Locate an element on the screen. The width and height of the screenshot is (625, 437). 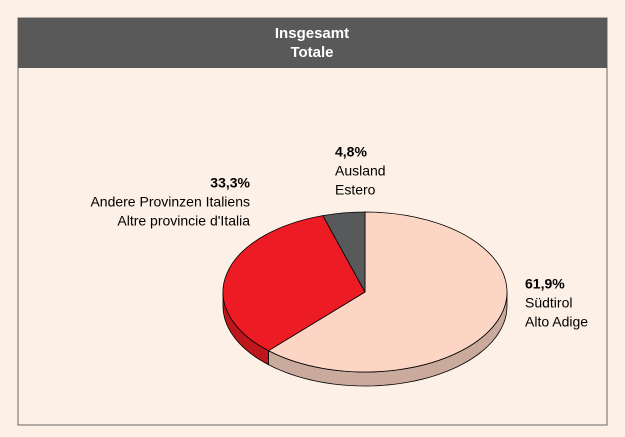
chart-title: Insgesamt is located at coordinates (312, 33).